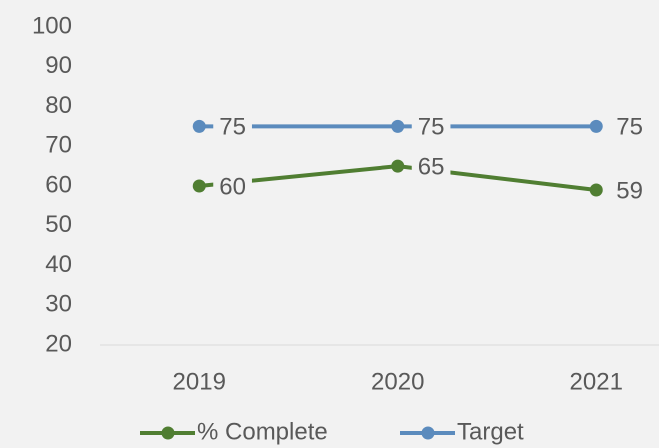 The image size is (659, 448). I want to click on data-label-text: 59, so click(629, 190).